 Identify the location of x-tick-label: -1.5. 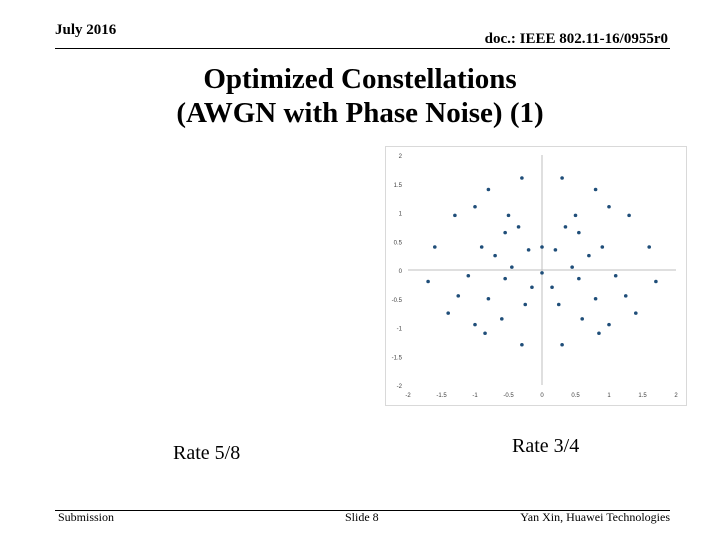
(441, 396).